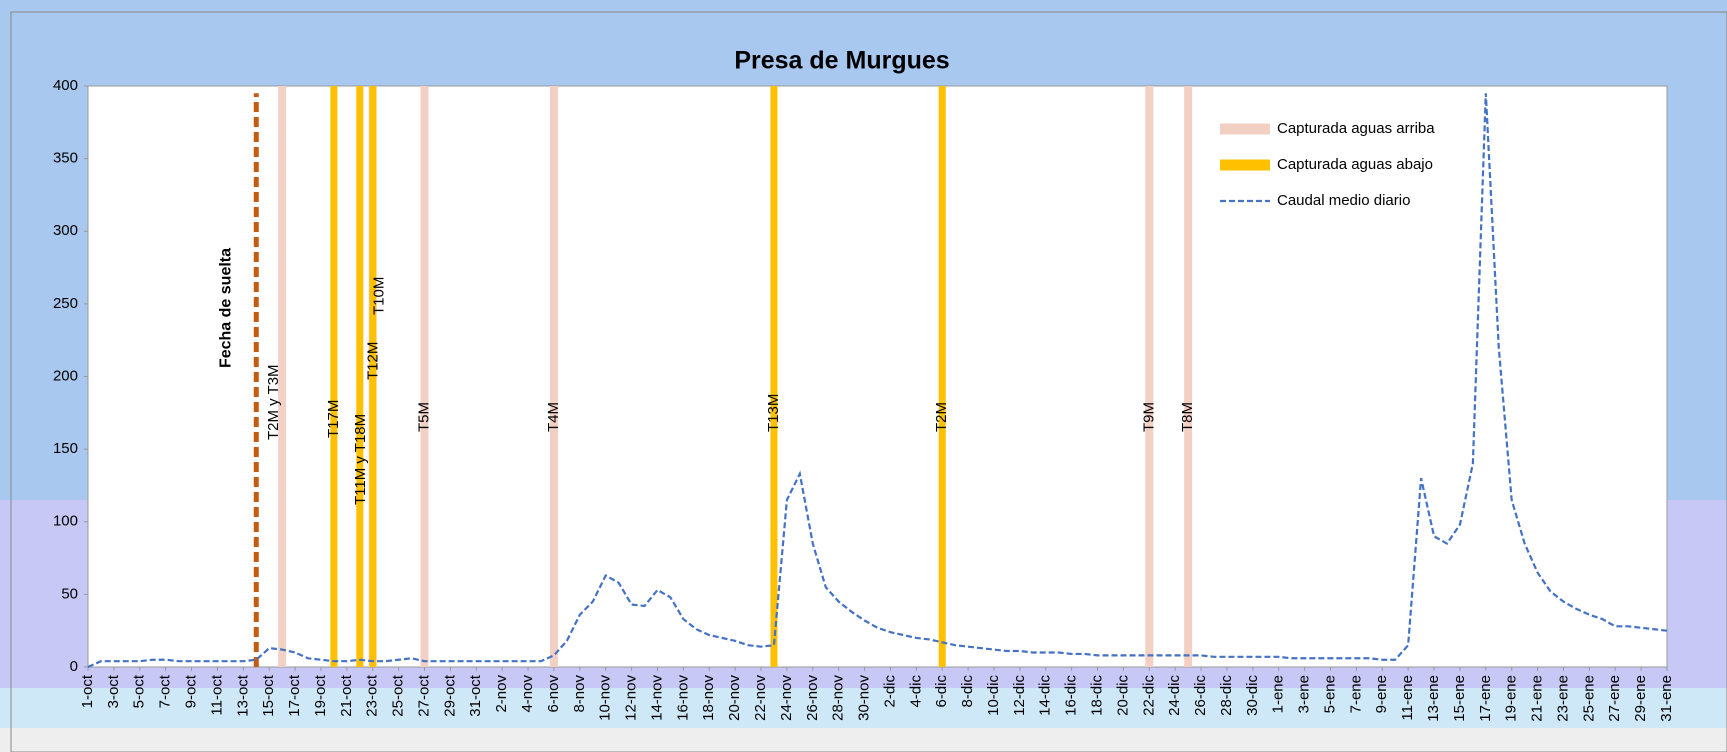 This screenshot has width=1727, height=752. What do you see at coordinates (841, 61) in the screenshot?
I see `chart-title: Presa de Murgues` at bounding box center [841, 61].